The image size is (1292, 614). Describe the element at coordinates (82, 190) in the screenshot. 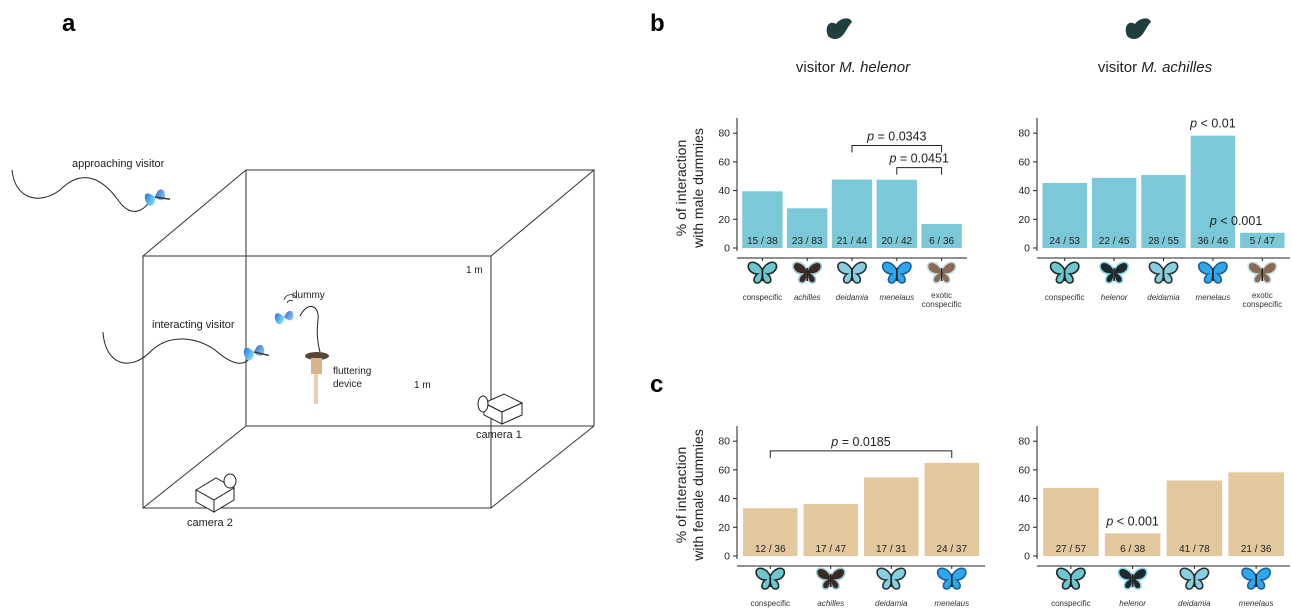

I see `approach-flight-path` at that location.